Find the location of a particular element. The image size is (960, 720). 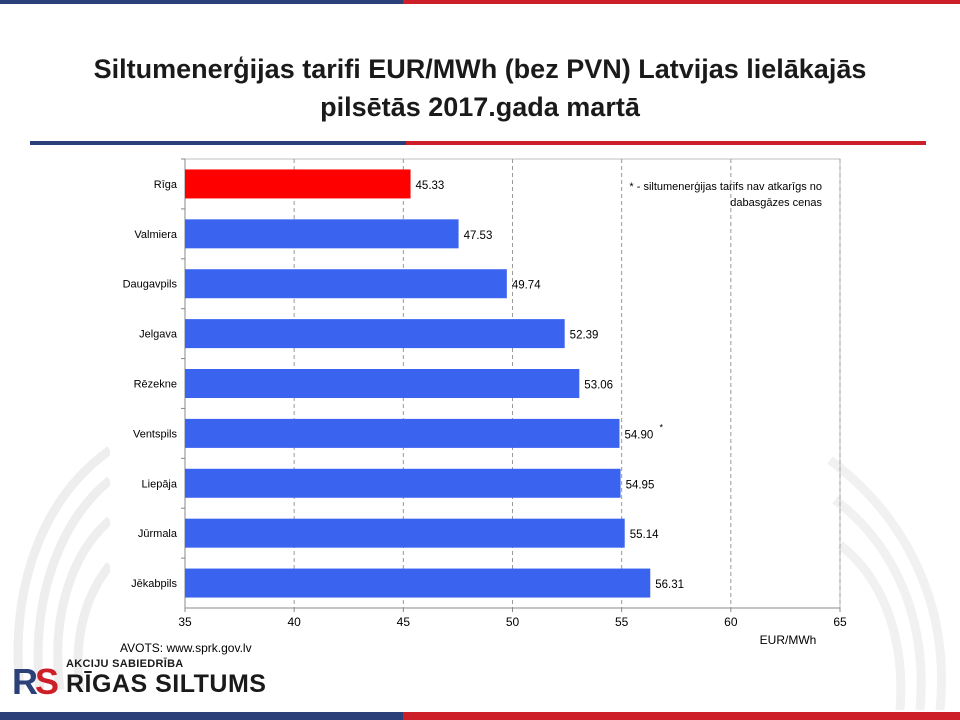

value-label: 54.90 is located at coordinates (638, 435).